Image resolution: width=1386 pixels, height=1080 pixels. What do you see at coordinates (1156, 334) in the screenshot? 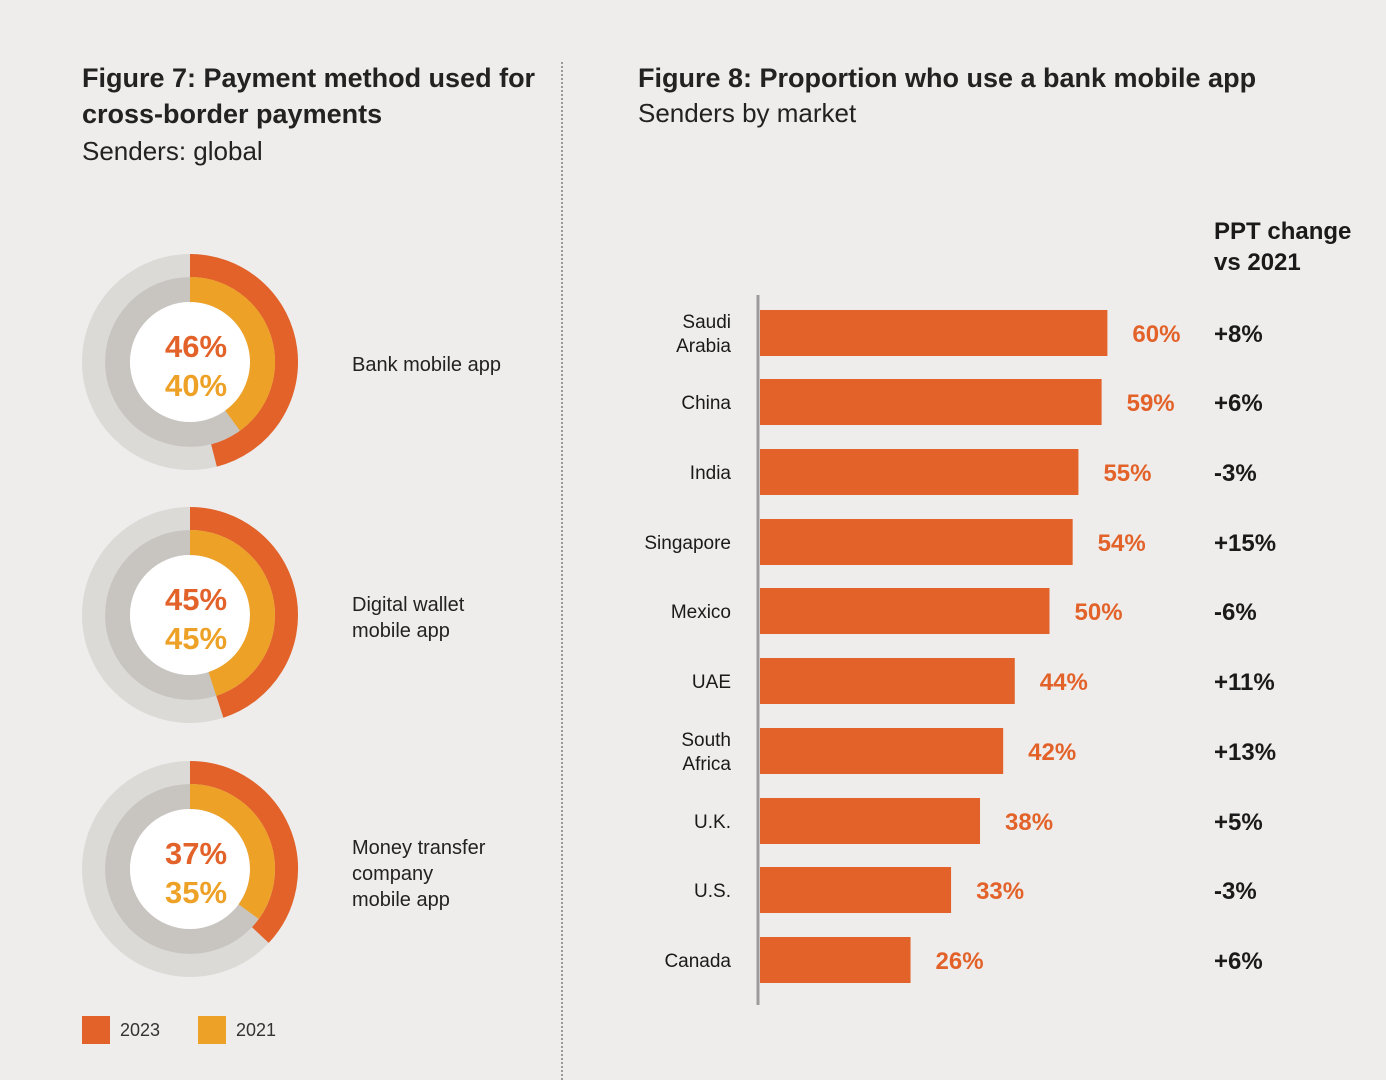
I see `bar-value-label: 60%` at bounding box center [1156, 334].